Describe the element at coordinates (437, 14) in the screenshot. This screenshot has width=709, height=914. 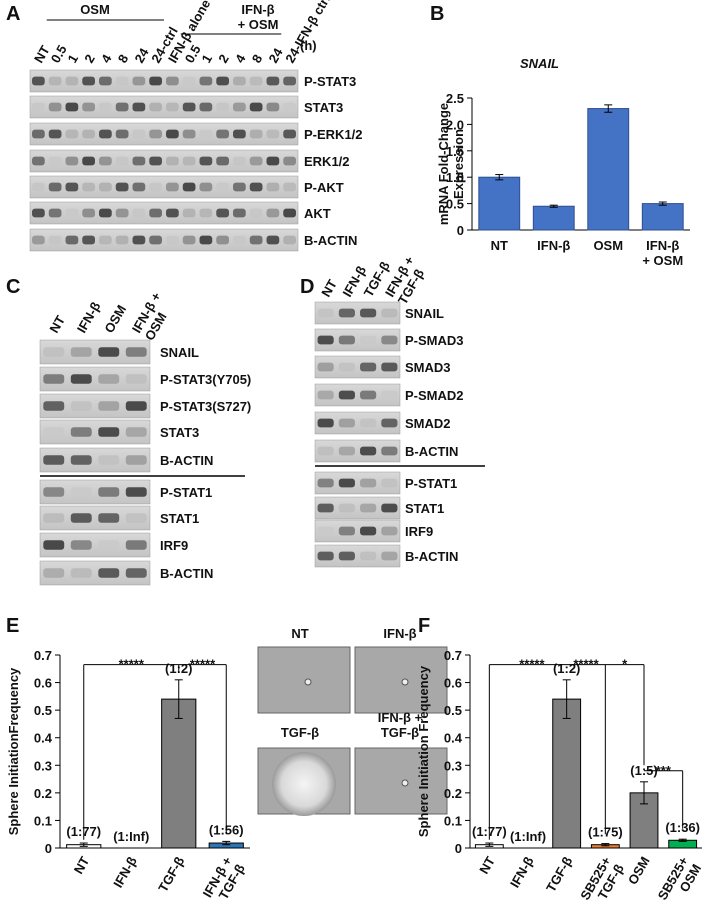
I see `panel-letter: B` at that location.